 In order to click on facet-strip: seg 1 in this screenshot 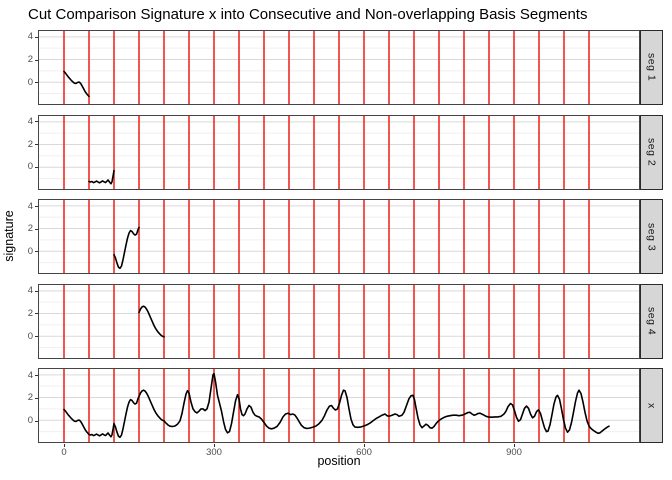, I will do `click(651, 67)`.